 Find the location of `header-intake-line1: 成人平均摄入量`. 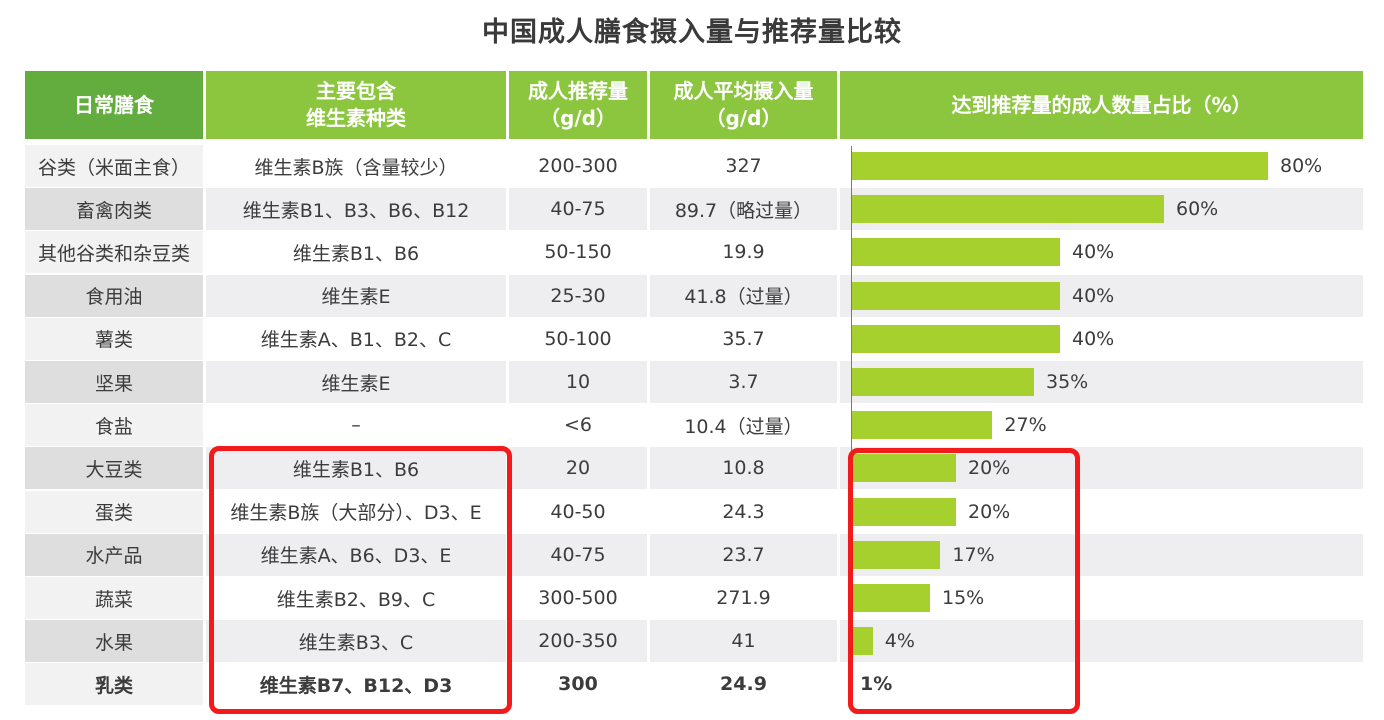

header-intake-line1: 成人平均摄入量 is located at coordinates (743, 91).